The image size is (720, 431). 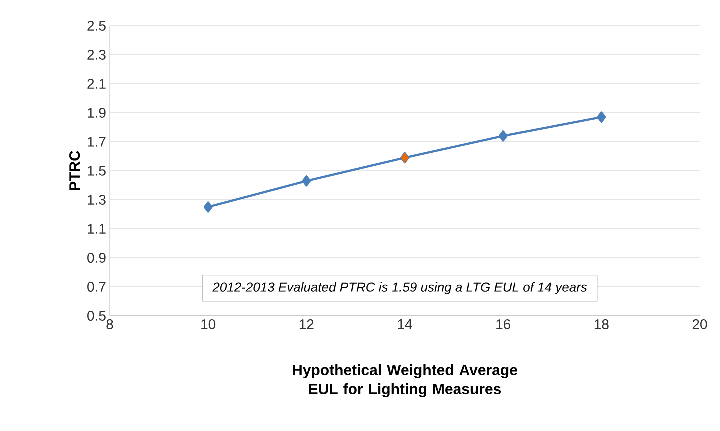 What do you see at coordinates (97, 287) in the screenshot?
I see `y-tick-label: 0.7` at bounding box center [97, 287].